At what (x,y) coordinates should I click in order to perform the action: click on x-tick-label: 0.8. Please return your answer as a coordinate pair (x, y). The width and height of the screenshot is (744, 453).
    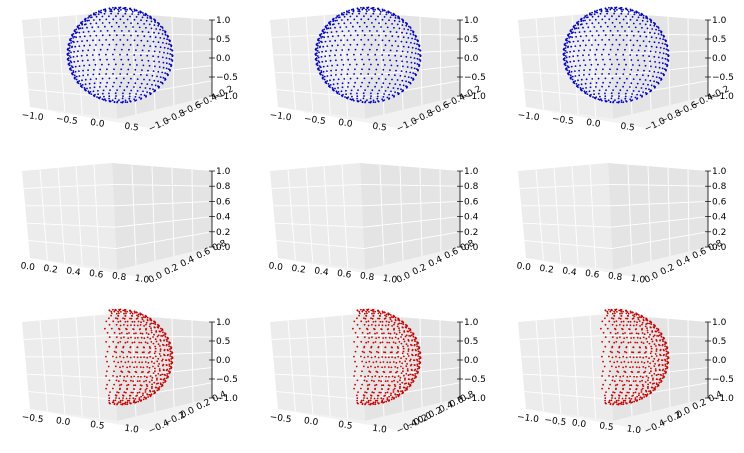
    Looking at the image, I should click on (615, 277).